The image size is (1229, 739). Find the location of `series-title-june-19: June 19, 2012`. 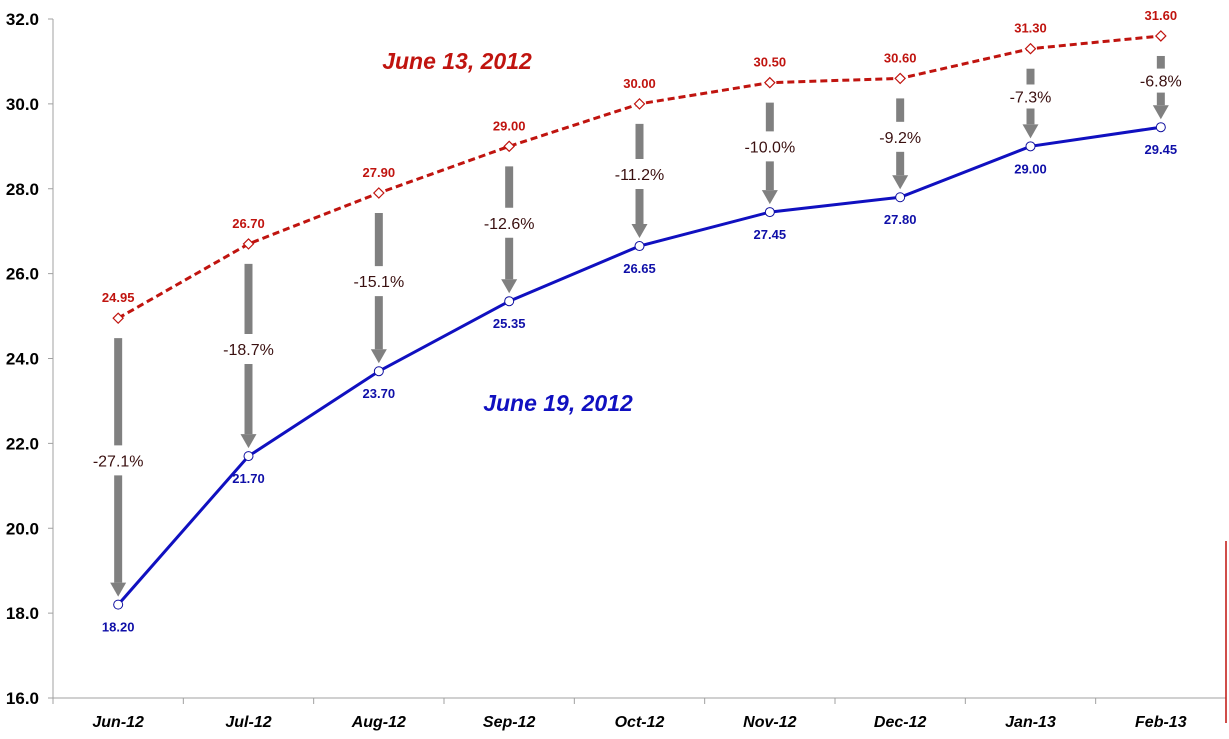

series-title-june-19: June 19, 2012 is located at coordinates (558, 403).